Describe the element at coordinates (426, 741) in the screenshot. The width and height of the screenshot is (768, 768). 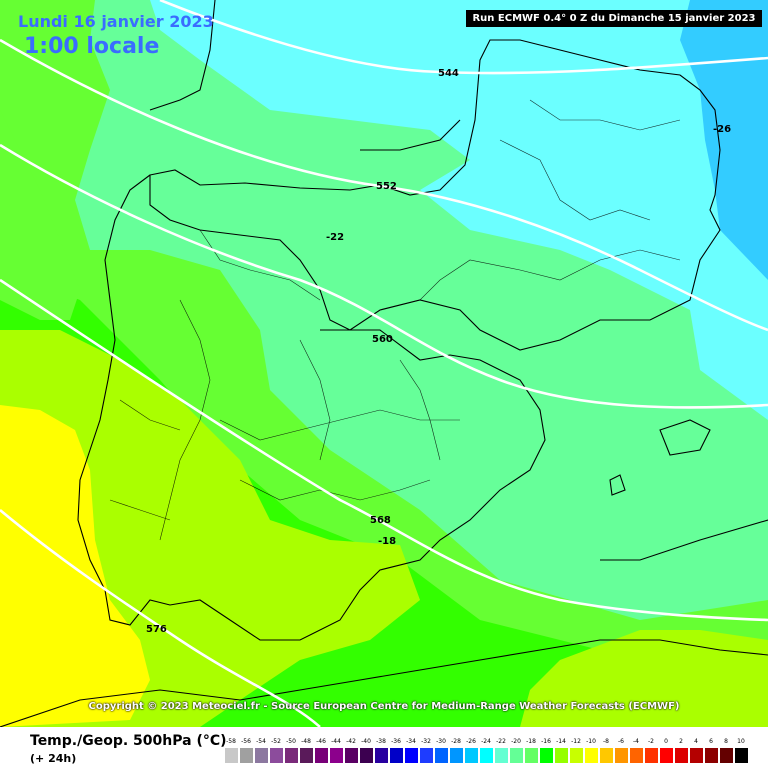
I see `scale-tick: -32` at that location.